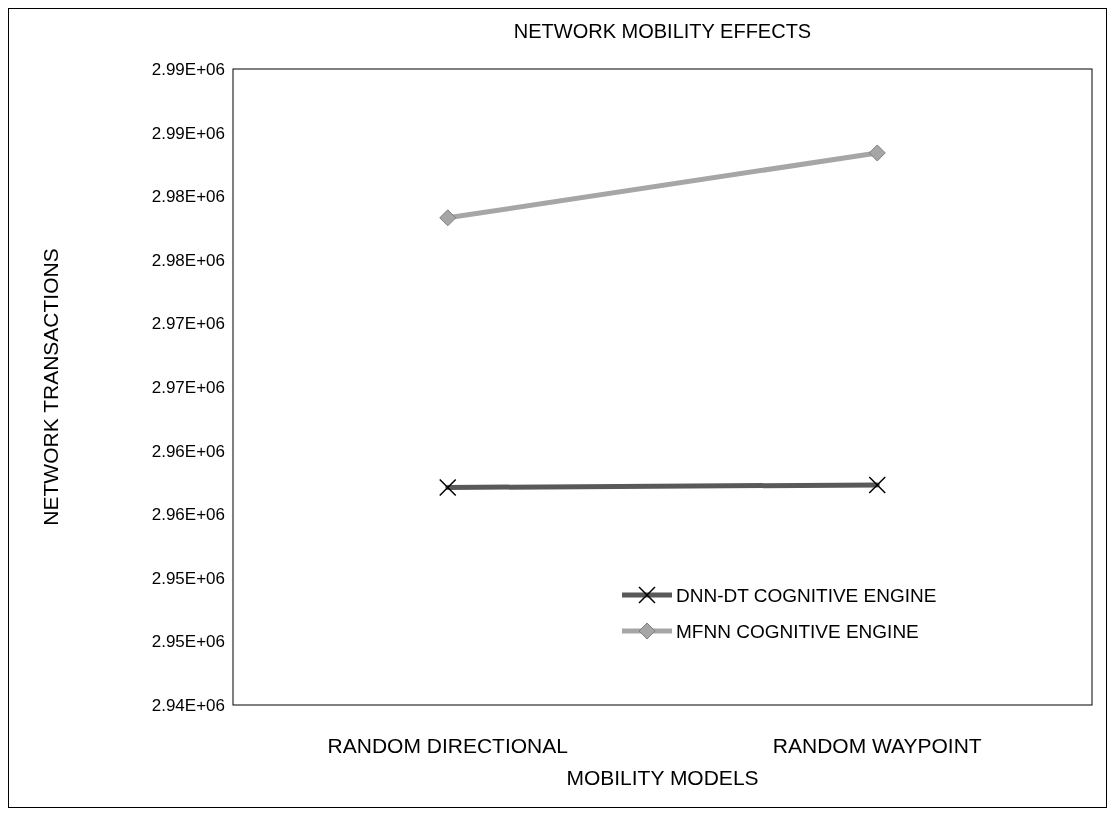 This screenshot has height=816, width=1115. Describe the element at coordinates (447, 745) in the screenshot. I see `x-tick-label: RANDOM DIRECTIONAL` at that location.